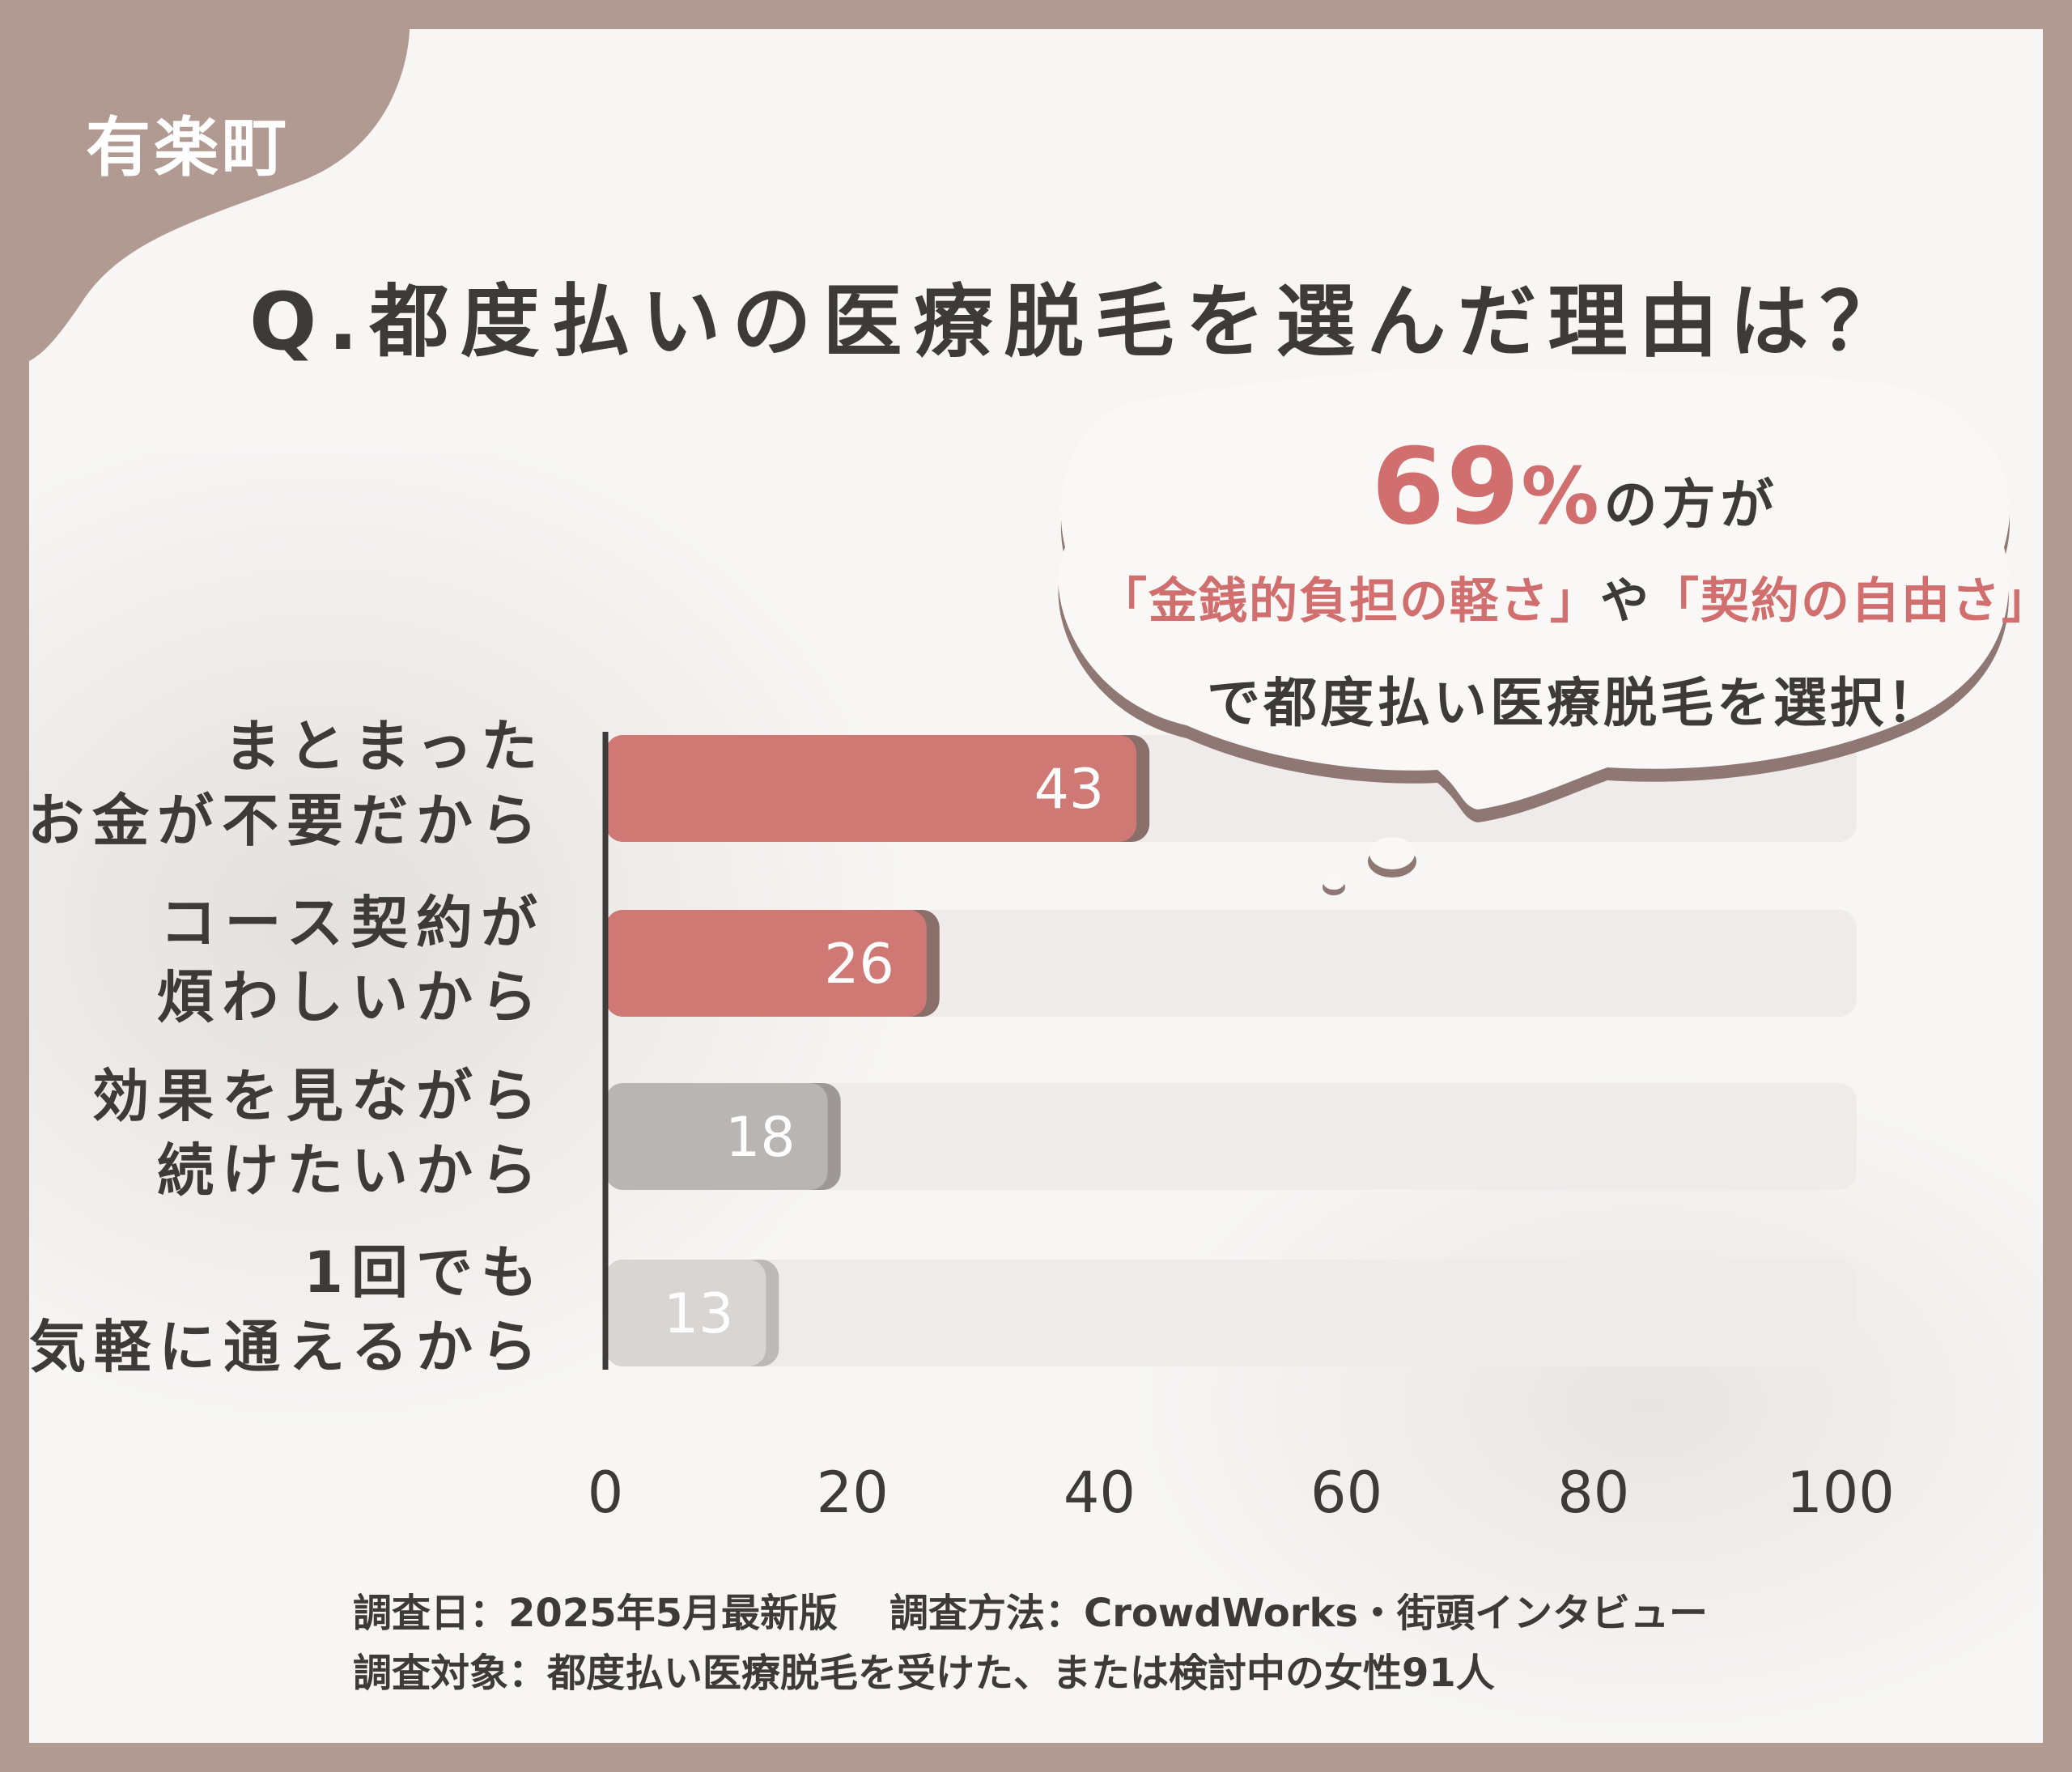  What do you see at coordinates (595, 1614) in the screenshot?
I see `footer-survey-date: 調査日：2025年5月最新版` at bounding box center [595, 1614].